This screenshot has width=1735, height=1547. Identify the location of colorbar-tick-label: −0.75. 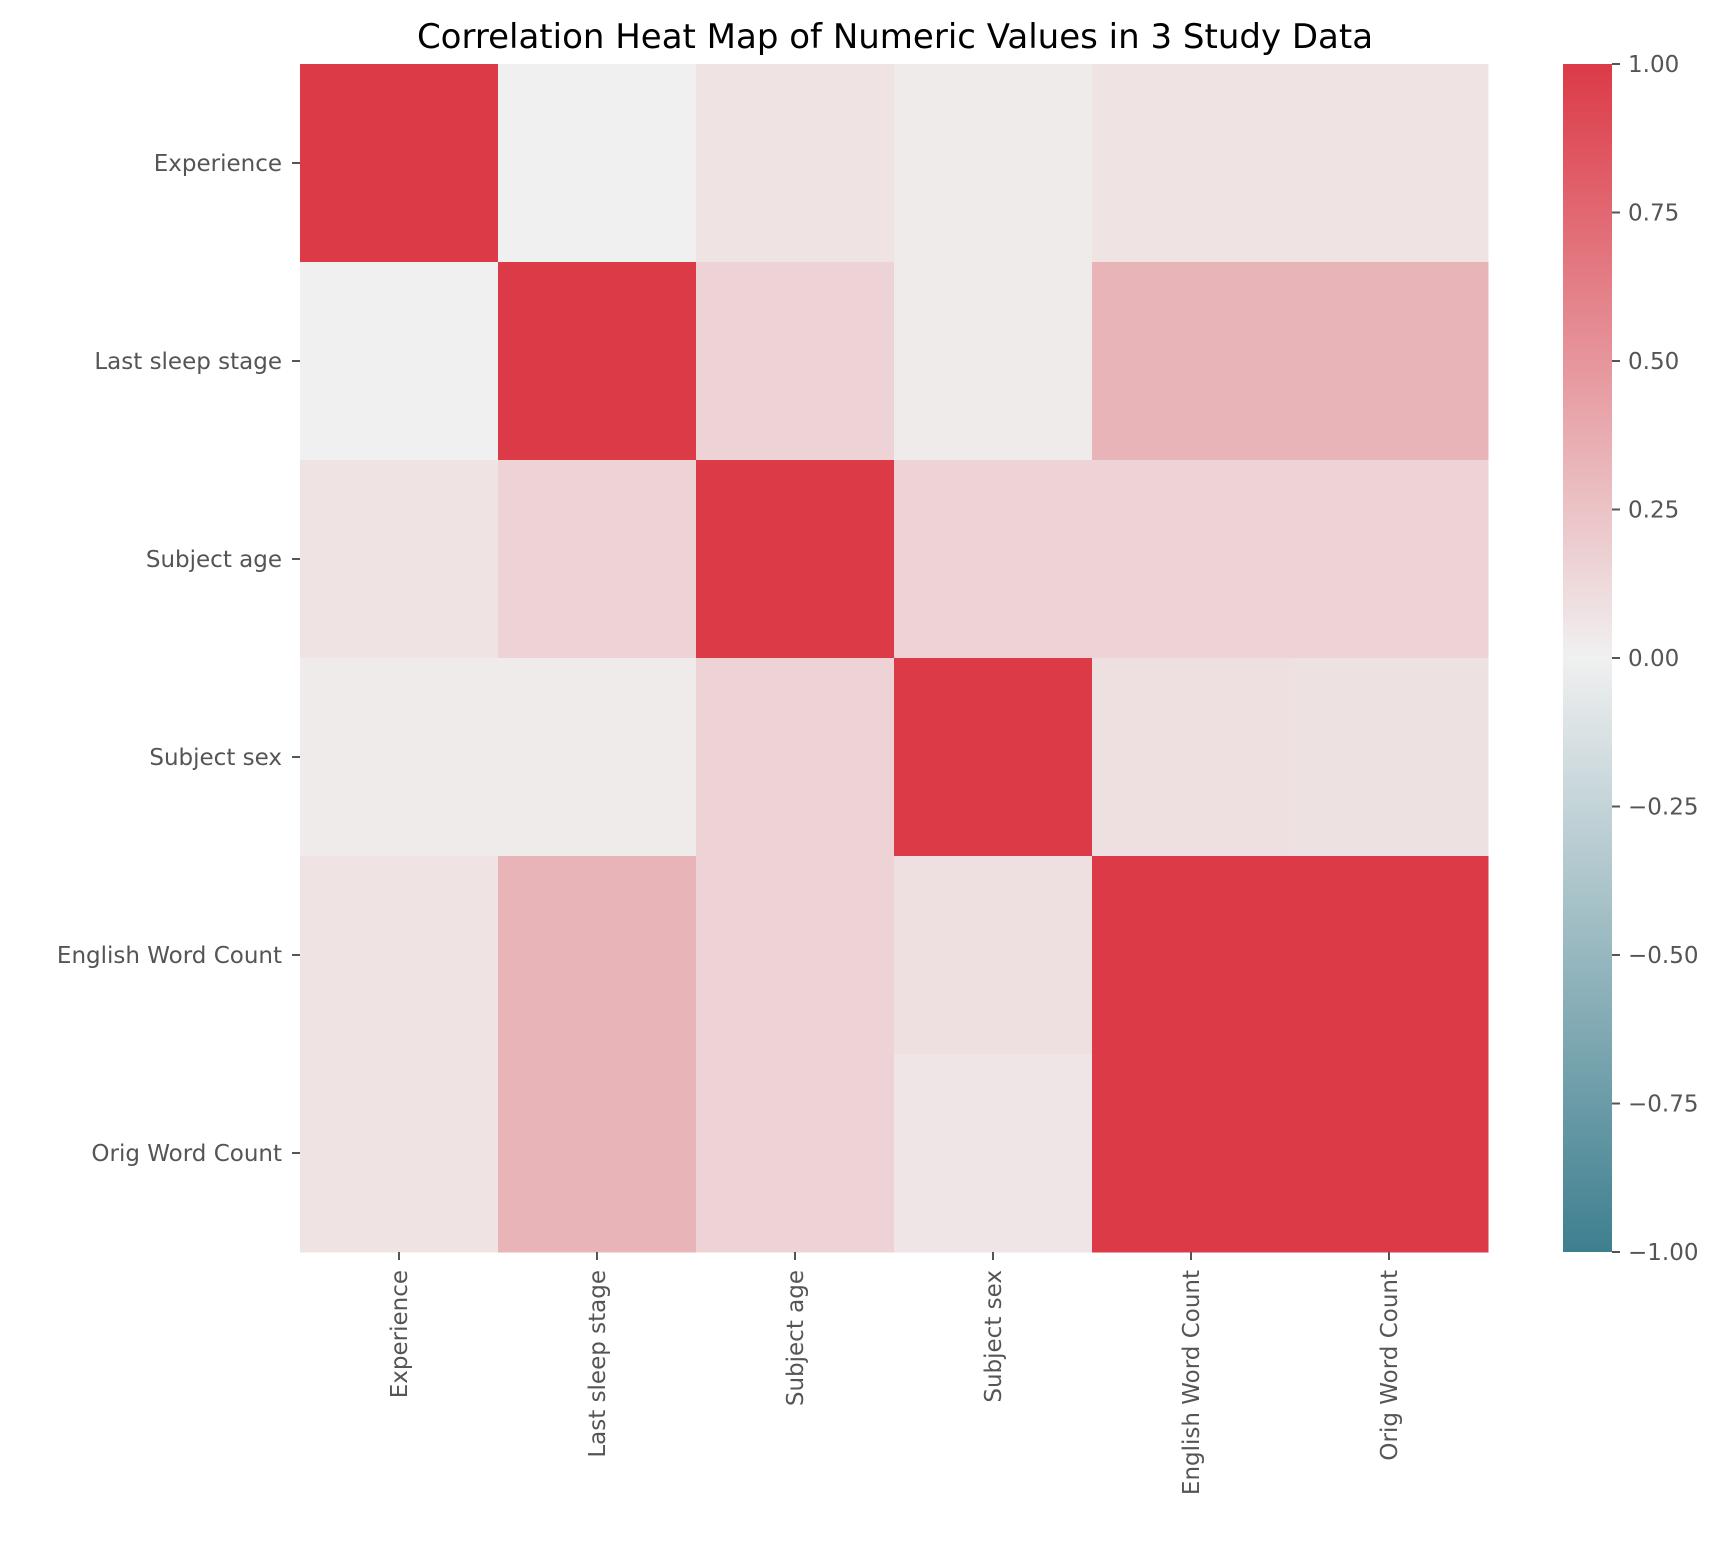
(1663, 1105).